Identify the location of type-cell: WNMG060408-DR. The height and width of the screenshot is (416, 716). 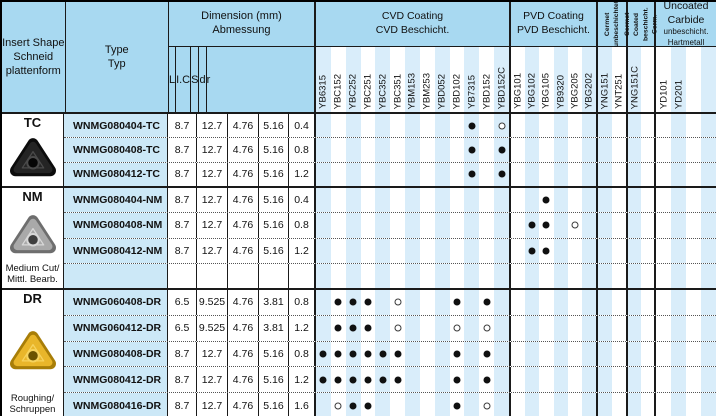
(116, 302).